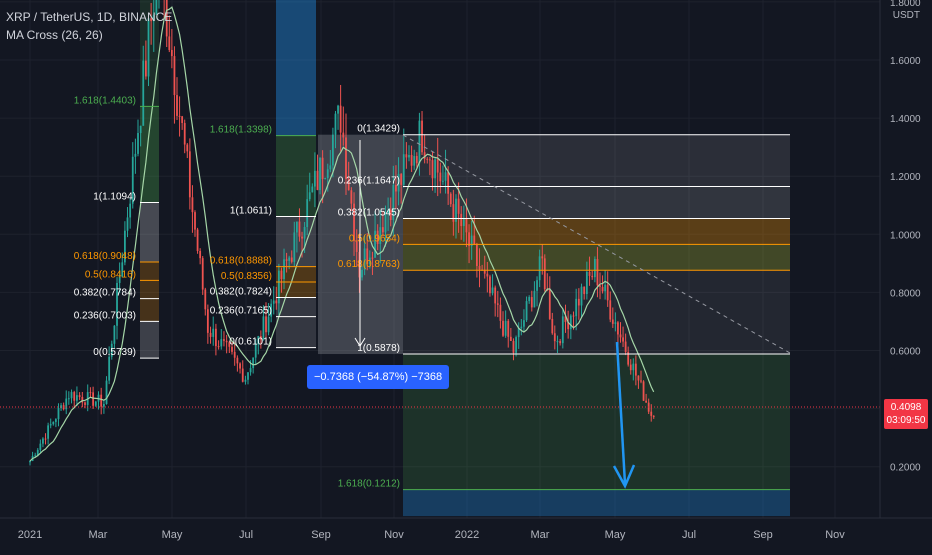 The height and width of the screenshot is (555, 932). Describe the element at coordinates (624, 415) in the screenshot. I see `down-arrow-icon` at that location.